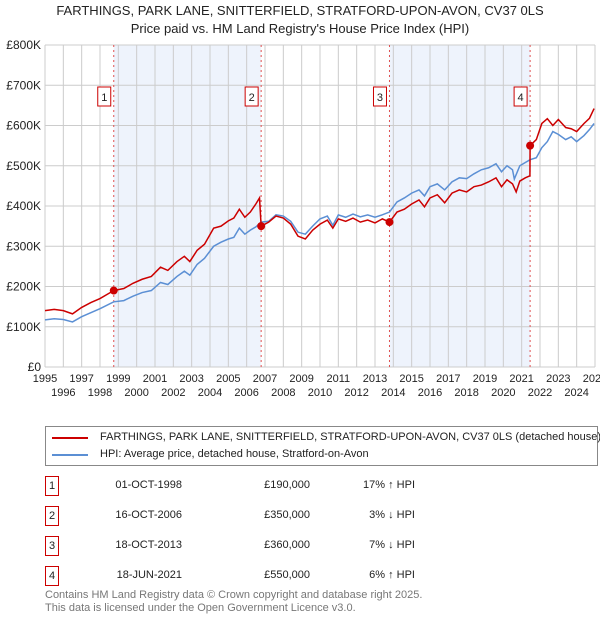  Describe the element at coordinates (155, 379) in the screenshot. I see `x-tick-label: 2001` at that location.